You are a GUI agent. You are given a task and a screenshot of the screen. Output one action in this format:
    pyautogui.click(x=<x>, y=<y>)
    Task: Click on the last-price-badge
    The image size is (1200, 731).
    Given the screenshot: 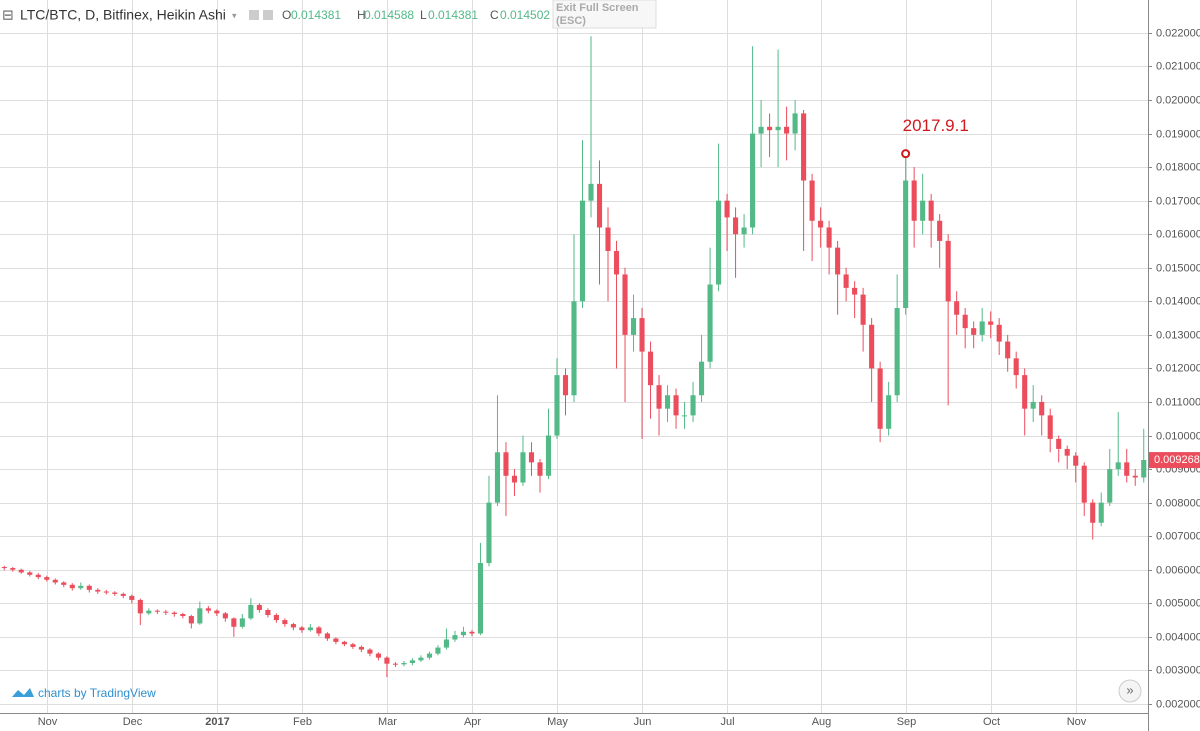 What is the action you would take?
    pyautogui.click(x=1174, y=460)
    